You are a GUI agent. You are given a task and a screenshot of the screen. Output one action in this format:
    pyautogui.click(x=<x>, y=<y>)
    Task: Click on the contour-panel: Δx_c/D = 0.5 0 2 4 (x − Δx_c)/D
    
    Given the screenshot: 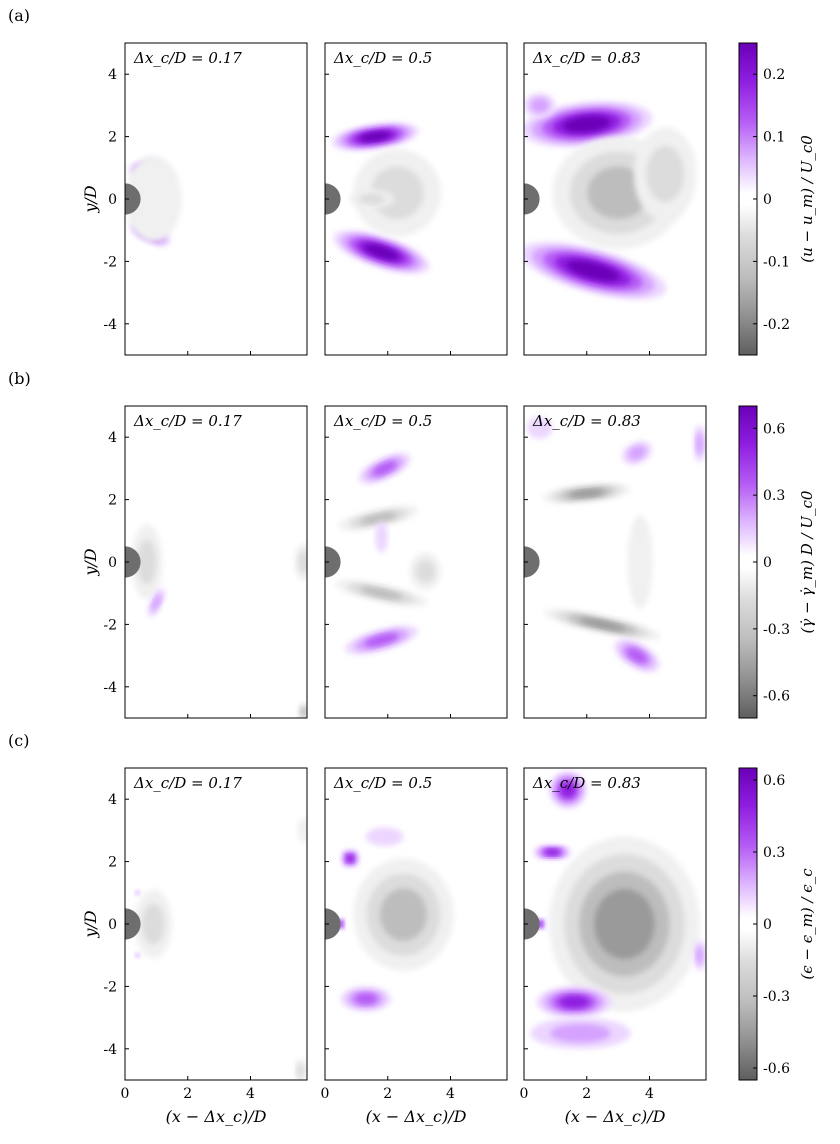 What is the action you would take?
    pyautogui.click(x=414, y=946)
    